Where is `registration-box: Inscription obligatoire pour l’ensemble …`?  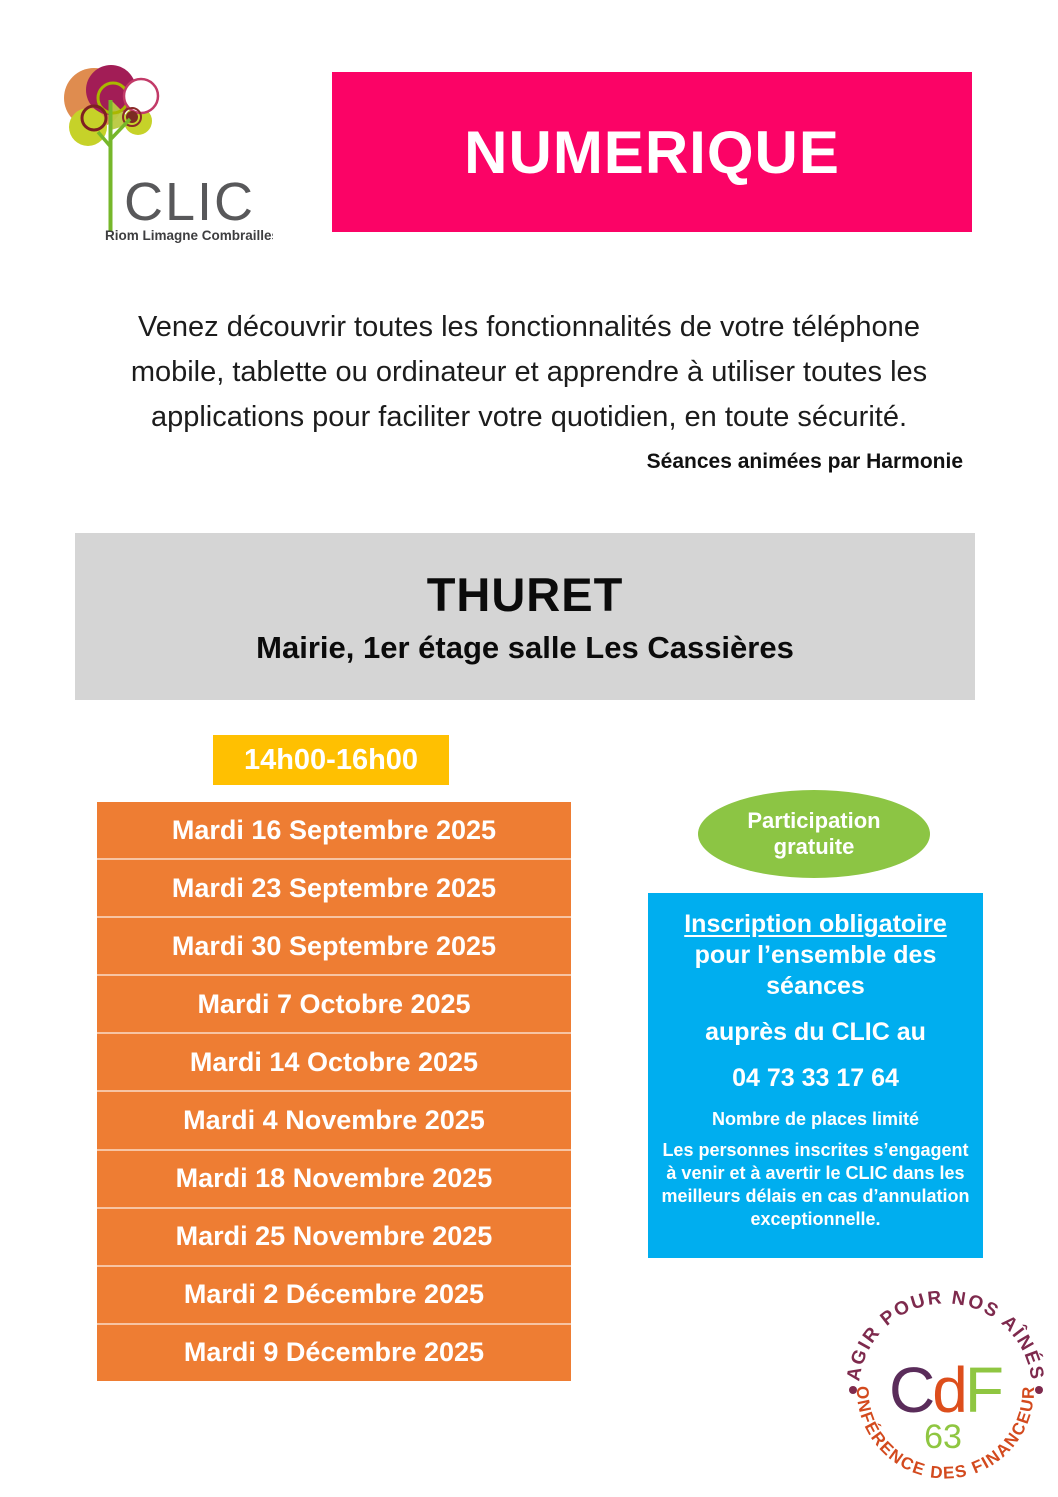
registration-box: Inscription obligatoire pour l’ensemble … is located at coordinates (815, 1075).